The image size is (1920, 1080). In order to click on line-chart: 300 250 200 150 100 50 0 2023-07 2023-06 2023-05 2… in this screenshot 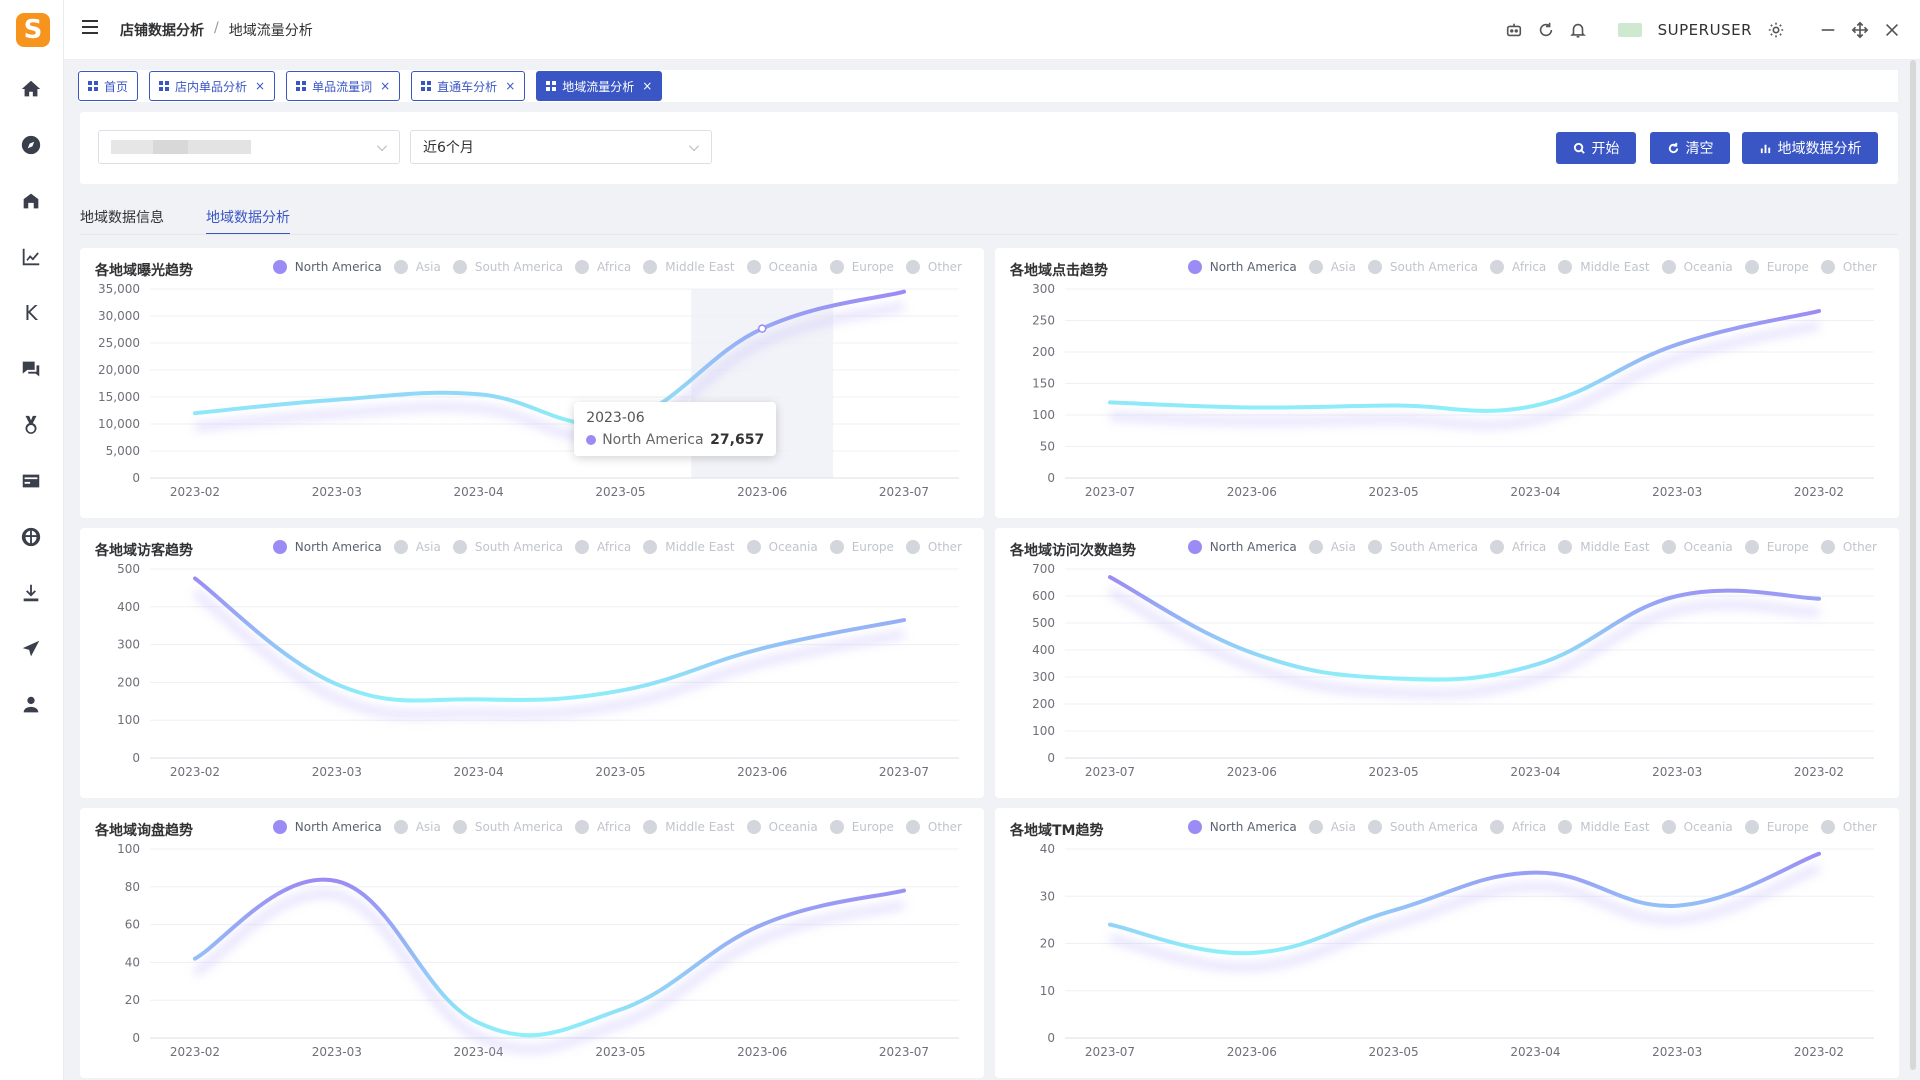, I will do `click(1447, 383)`.